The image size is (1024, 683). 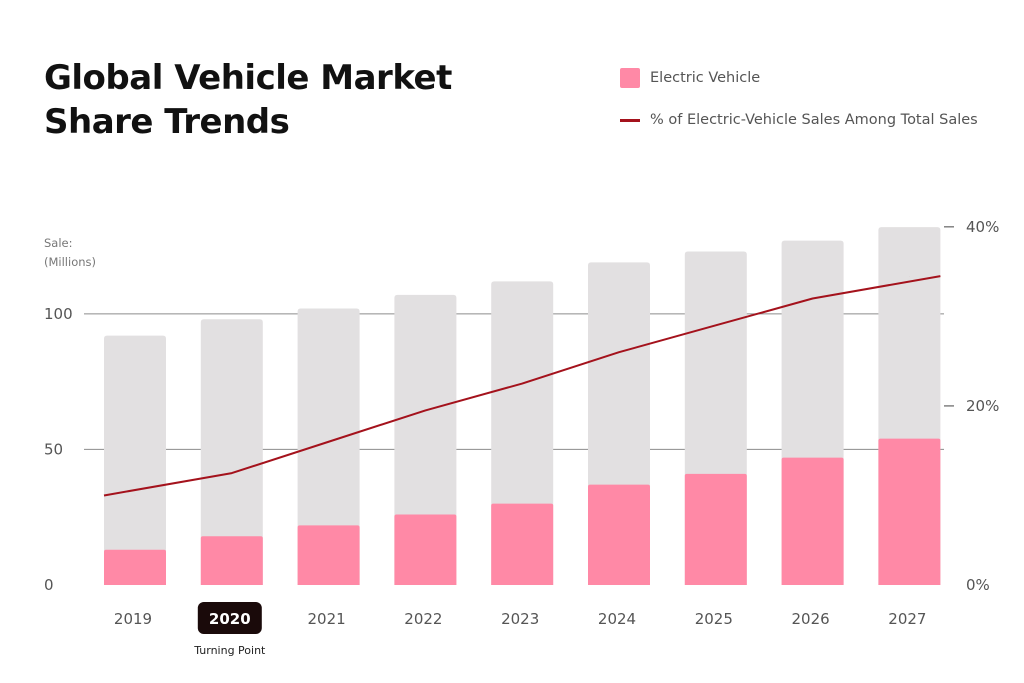 I want to click on y-tick-label: 0, so click(x=49, y=585).